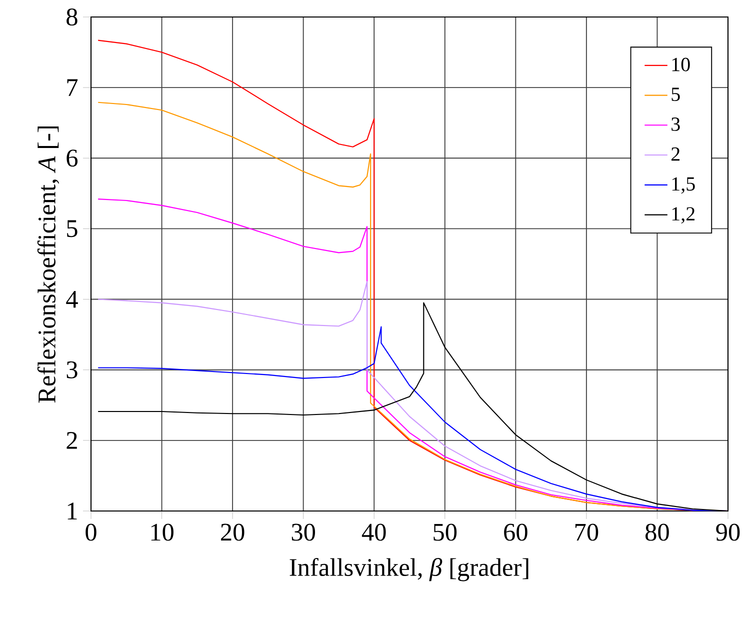 Image resolution: width=743 pixels, height=628 pixels. What do you see at coordinates (657, 532) in the screenshot?
I see `x-tick-label: 80` at bounding box center [657, 532].